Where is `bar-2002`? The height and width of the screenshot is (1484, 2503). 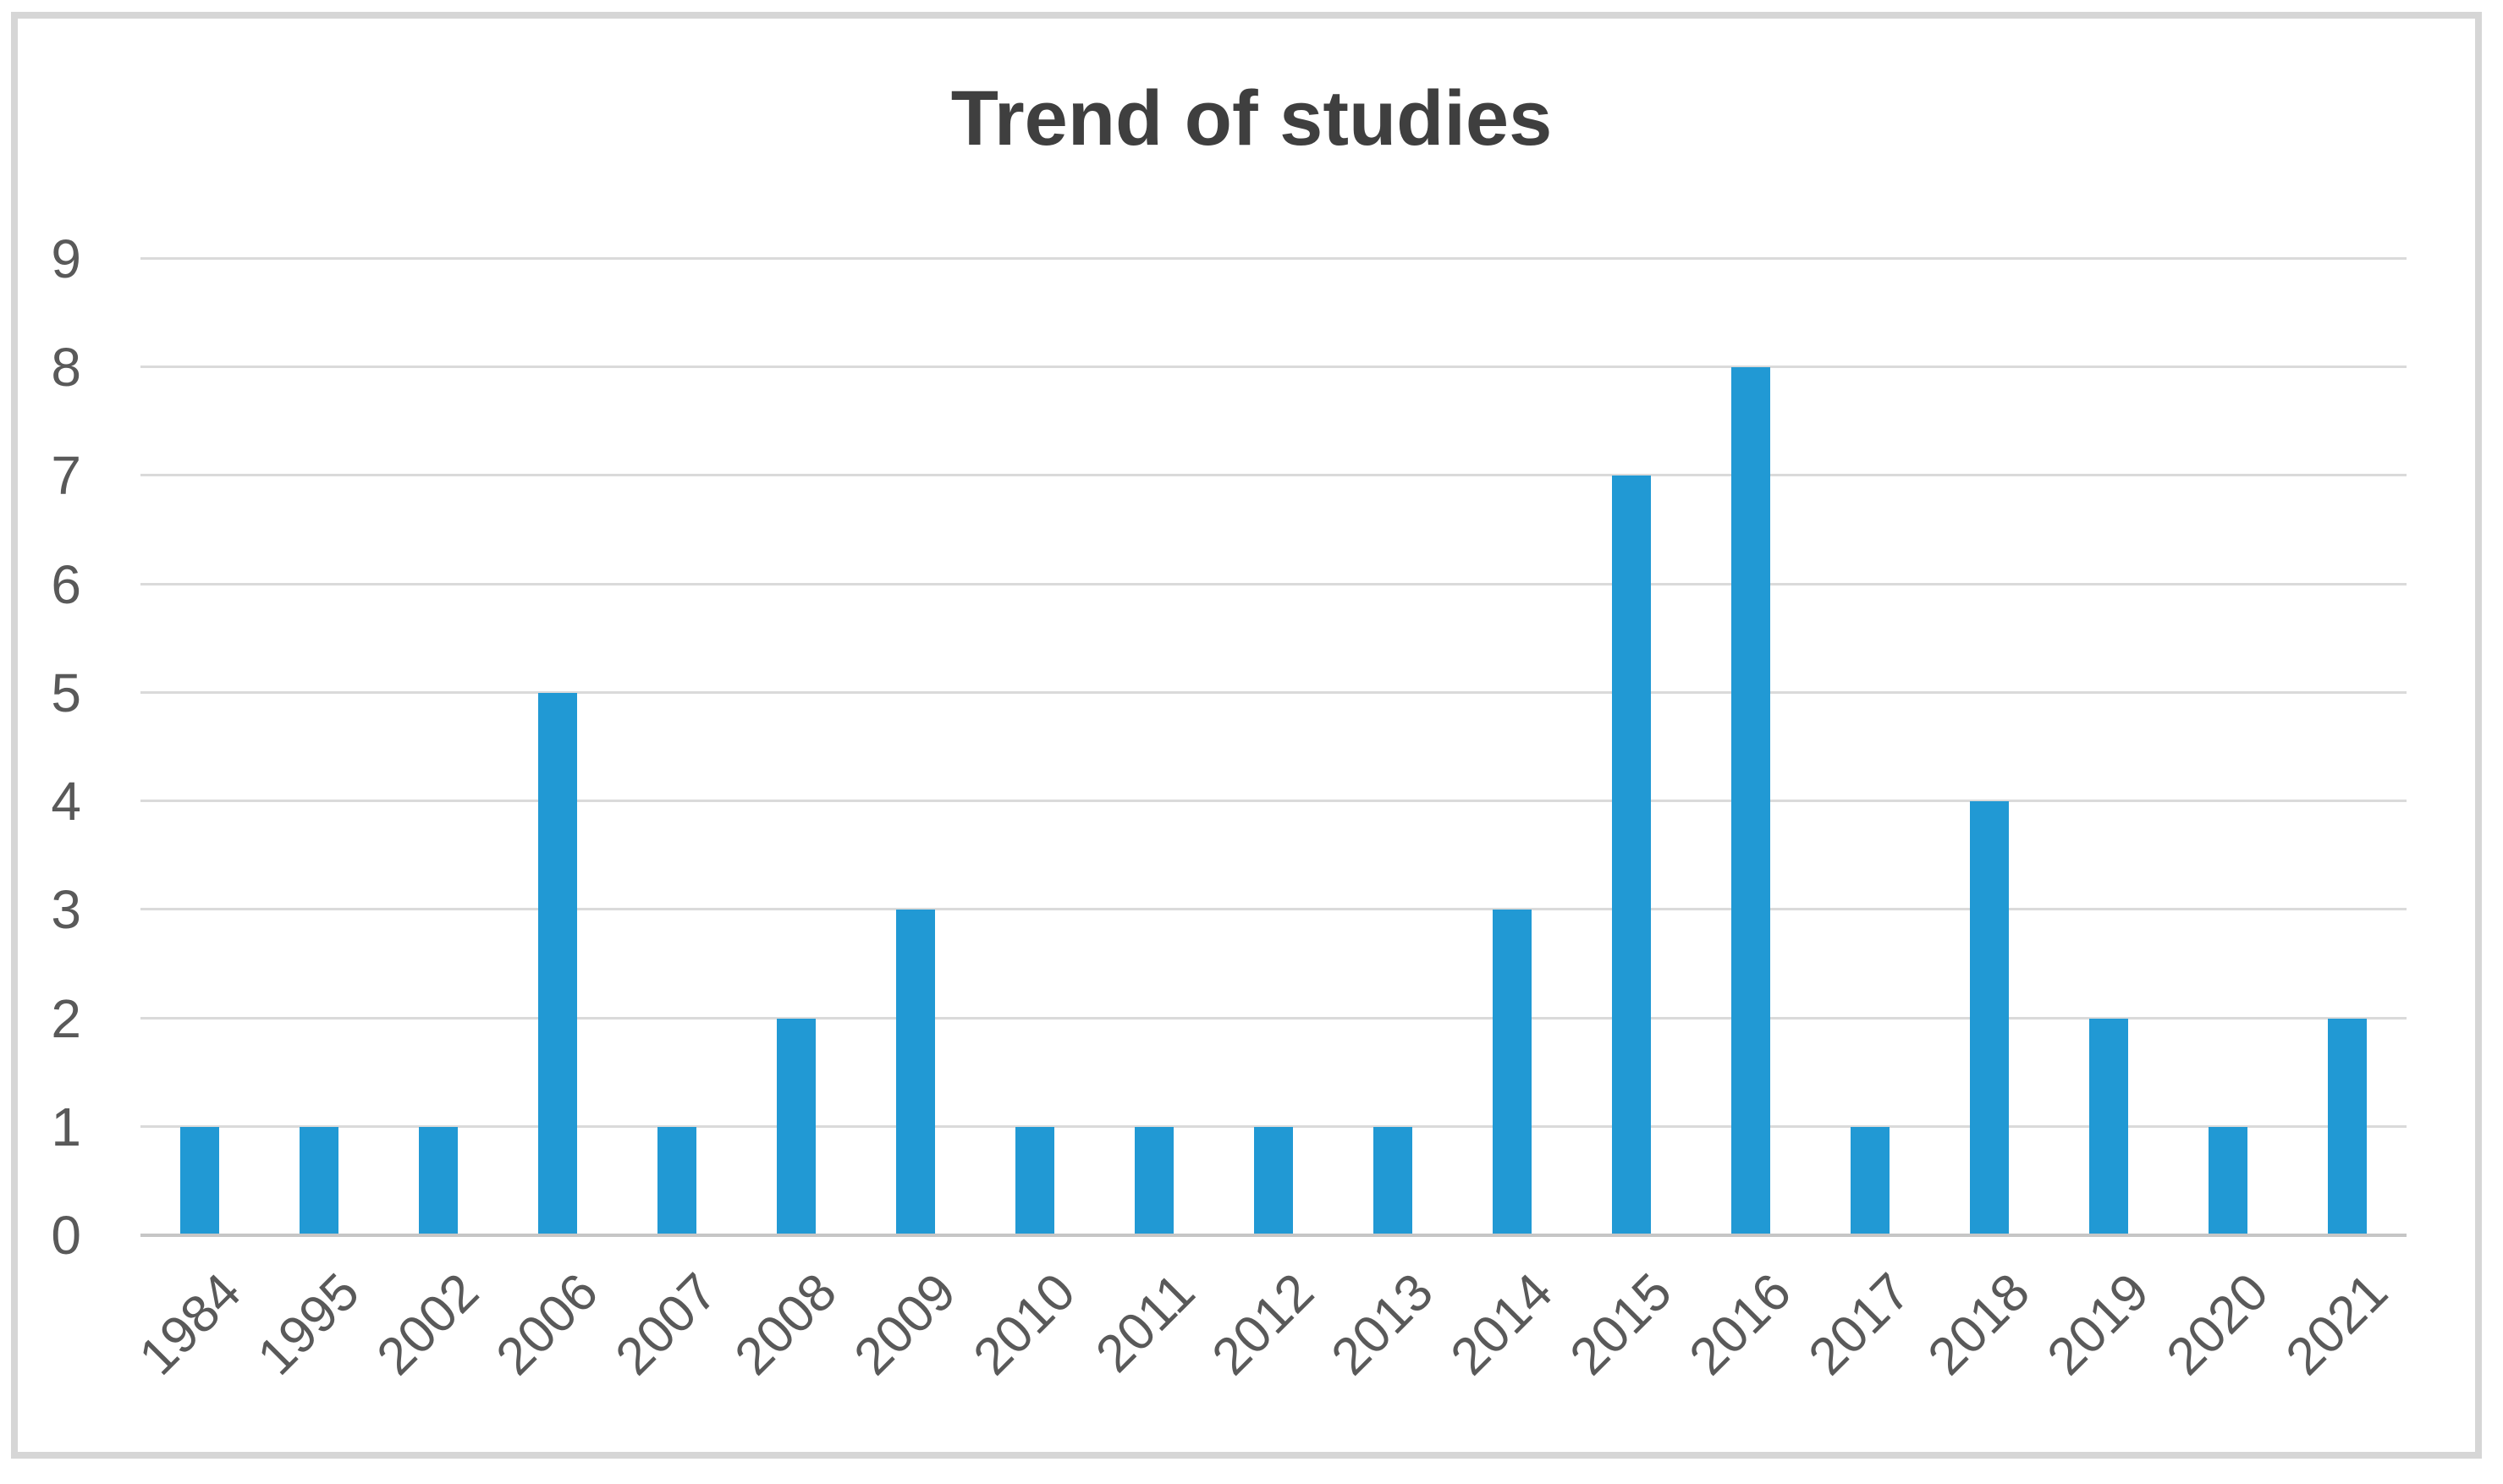 bar-2002 is located at coordinates (439, 1180).